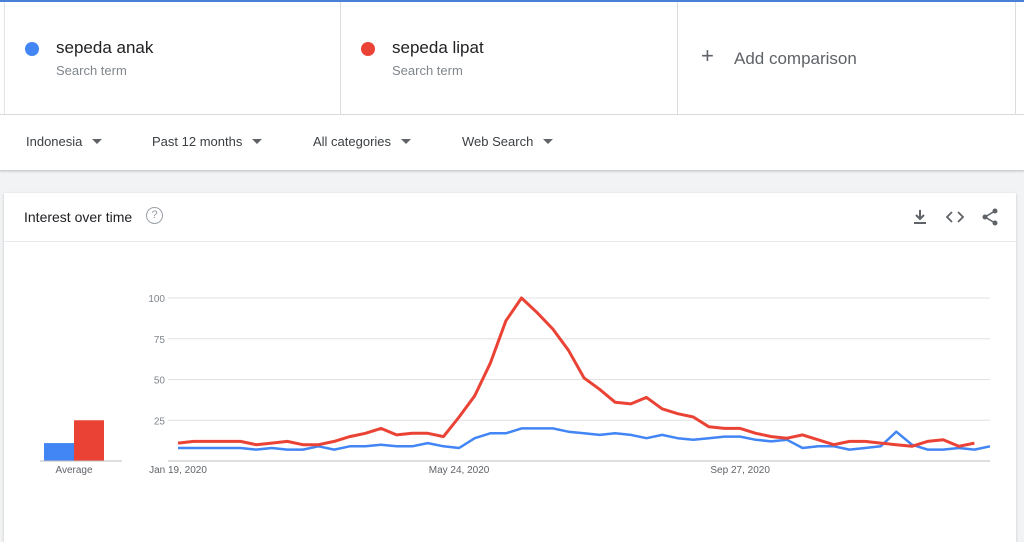 The width and height of the screenshot is (1024, 542). I want to click on search-type-value: Web Search, so click(498, 141).